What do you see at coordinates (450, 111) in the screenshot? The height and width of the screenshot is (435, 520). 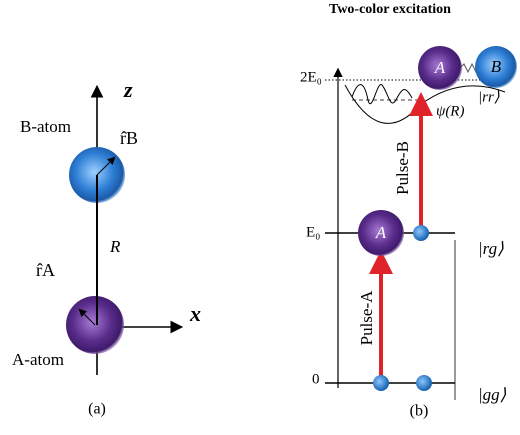 I see `wavefunction-label: ψ(R)` at bounding box center [450, 111].